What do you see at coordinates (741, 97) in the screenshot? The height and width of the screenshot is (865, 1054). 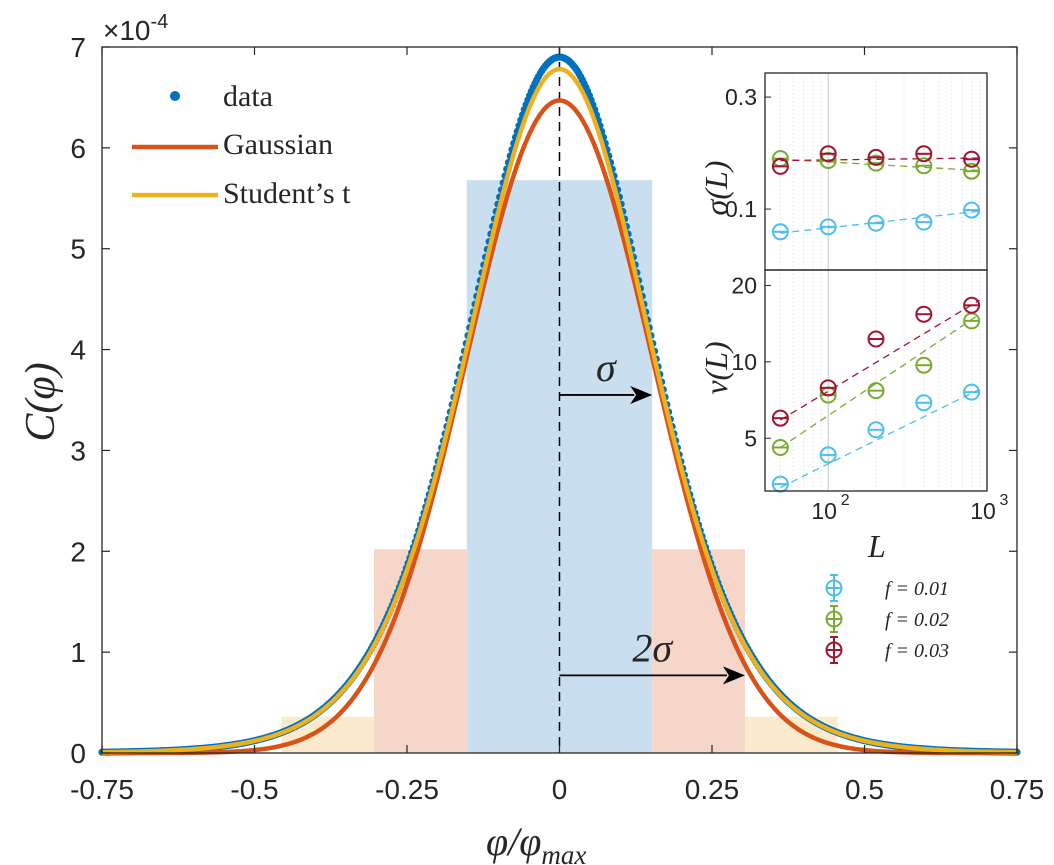 I see `inset-top-ytick-label: 0.3` at bounding box center [741, 97].